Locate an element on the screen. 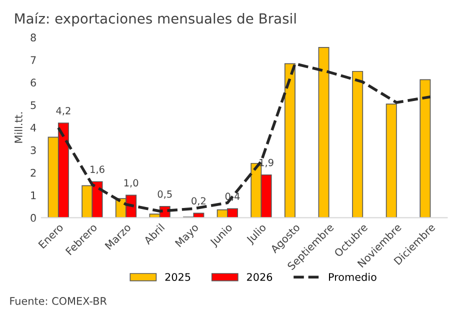  y-tick-label: 5 is located at coordinates (33, 105).